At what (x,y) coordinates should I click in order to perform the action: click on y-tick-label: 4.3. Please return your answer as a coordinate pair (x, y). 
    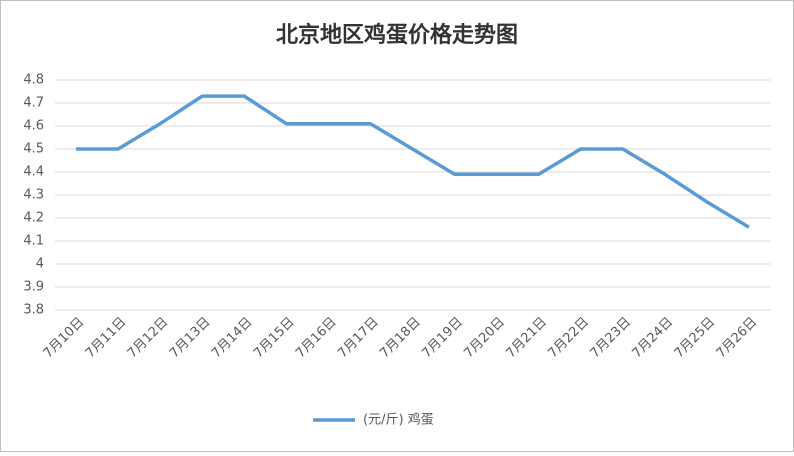
    Looking at the image, I should click on (33, 195).